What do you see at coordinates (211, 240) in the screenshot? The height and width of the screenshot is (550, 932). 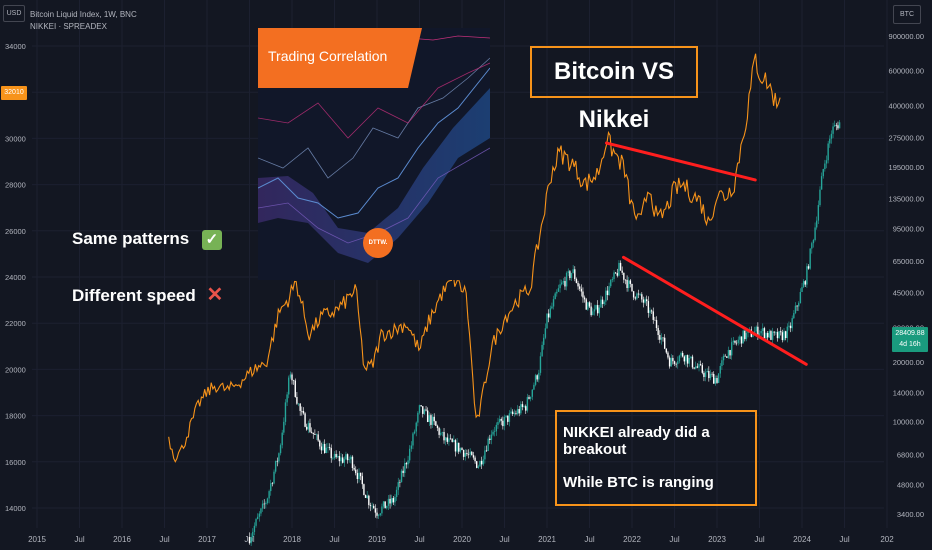 I see `check-mark-icon: ✓` at bounding box center [211, 240].